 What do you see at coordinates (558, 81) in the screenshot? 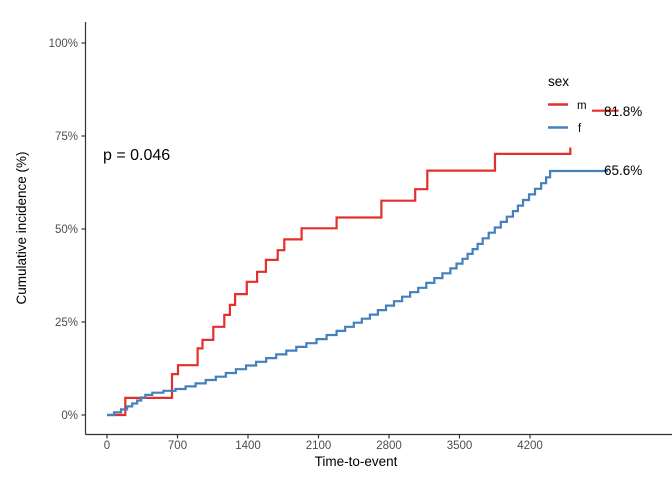
I see `legend-title: sex` at bounding box center [558, 81].